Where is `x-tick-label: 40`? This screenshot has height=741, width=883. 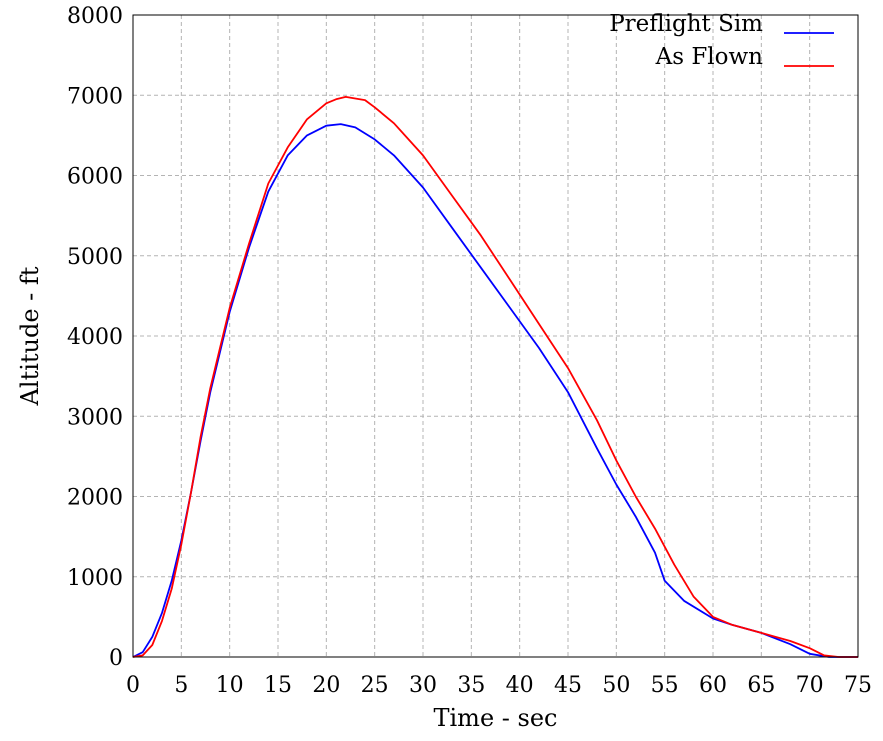 x-tick-label: 40 is located at coordinates (520, 685).